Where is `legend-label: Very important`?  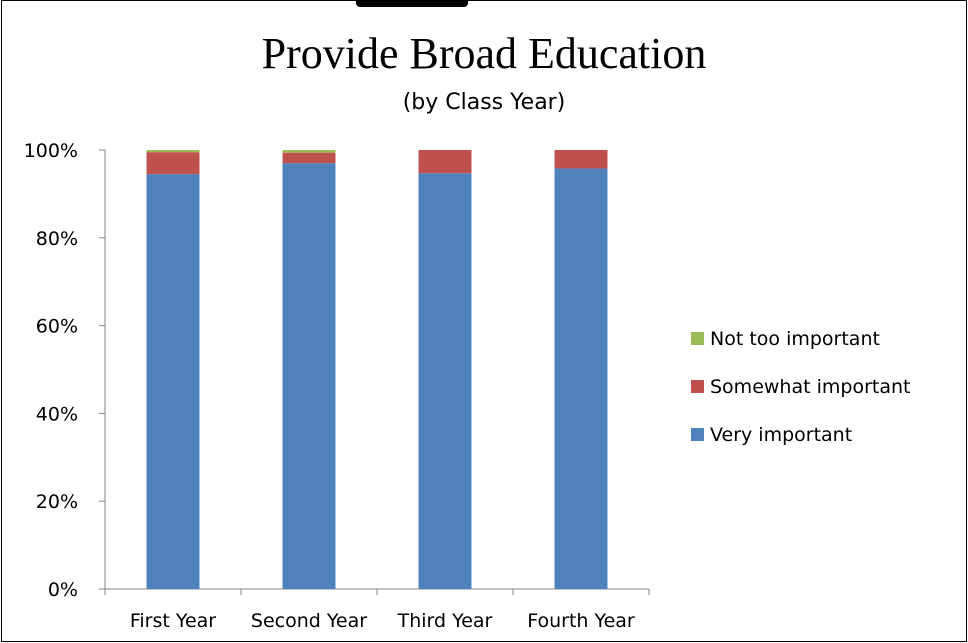
legend-label: Very important is located at coordinates (781, 435).